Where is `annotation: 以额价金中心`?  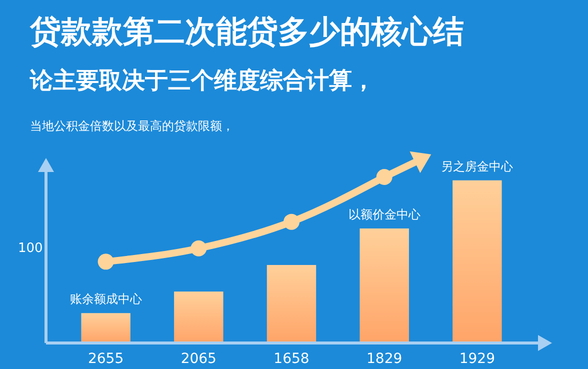
annotation: 以额价金中心 is located at coordinates (384, 214).